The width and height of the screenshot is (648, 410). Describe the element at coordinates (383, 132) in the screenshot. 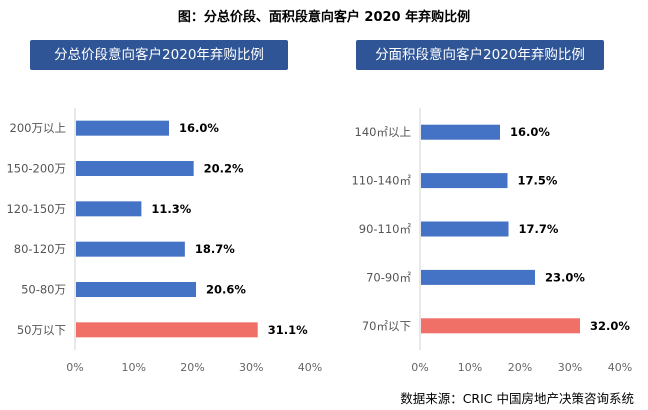

I see `right-category-label-0: 140㎡以上` at that location.